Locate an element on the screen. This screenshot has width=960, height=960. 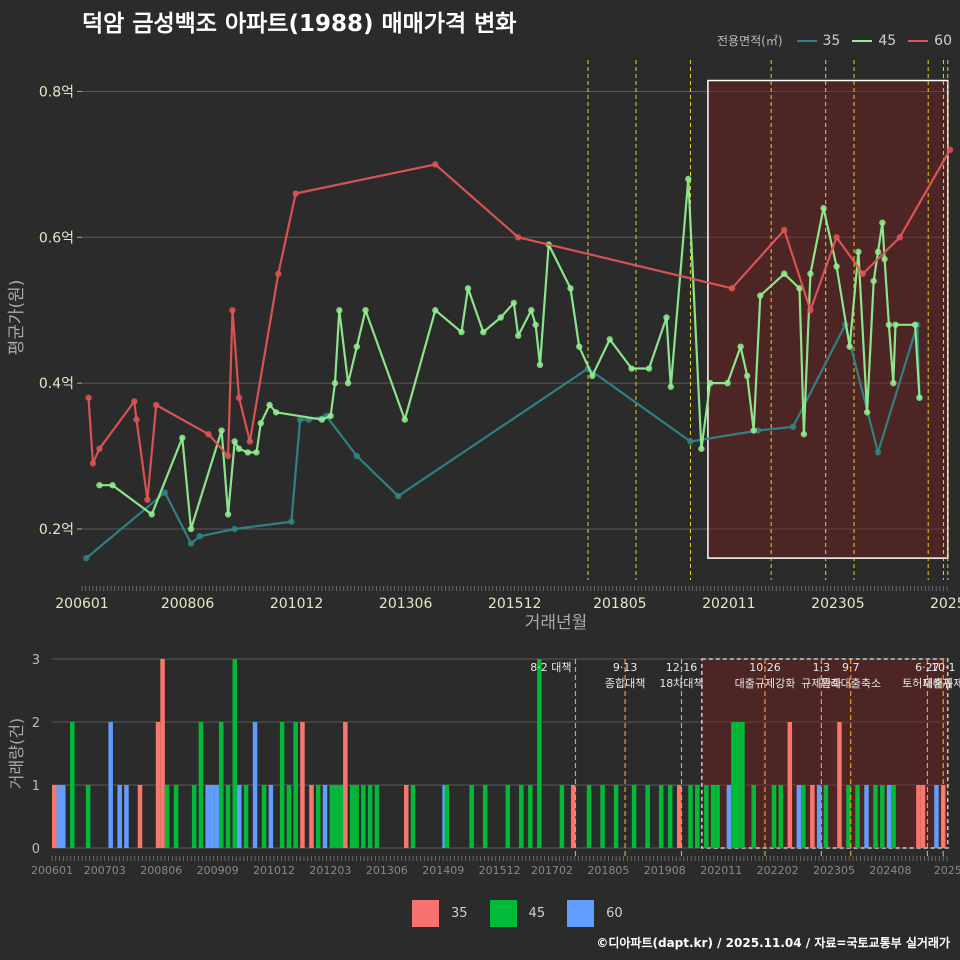
bar-y-tick-label: 2 is located at coordinates (36, 723).